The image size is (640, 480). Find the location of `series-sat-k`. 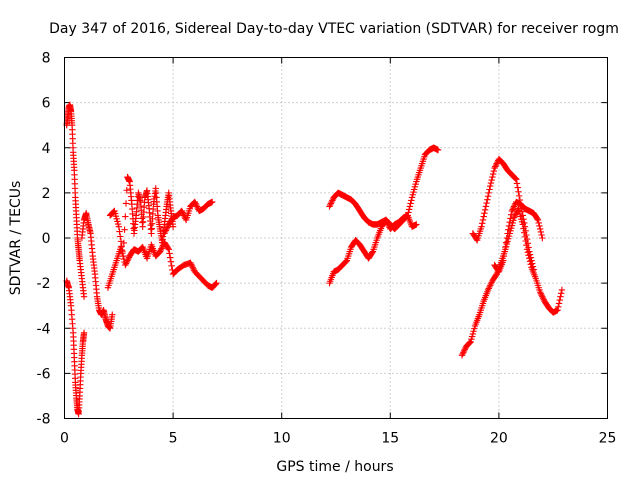

series-sat-k is located at coordinates (514, 237).